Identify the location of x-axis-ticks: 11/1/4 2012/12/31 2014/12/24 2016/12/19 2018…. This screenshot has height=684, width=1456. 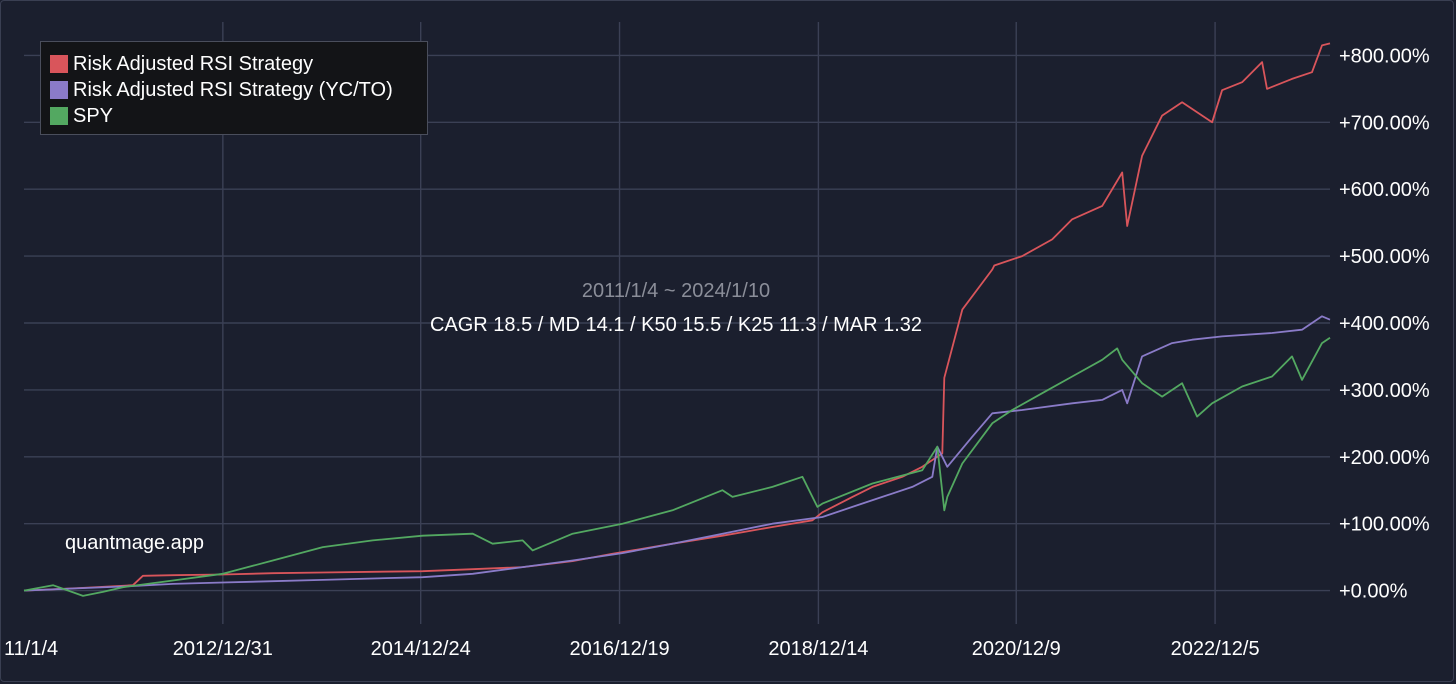
(632, 649).